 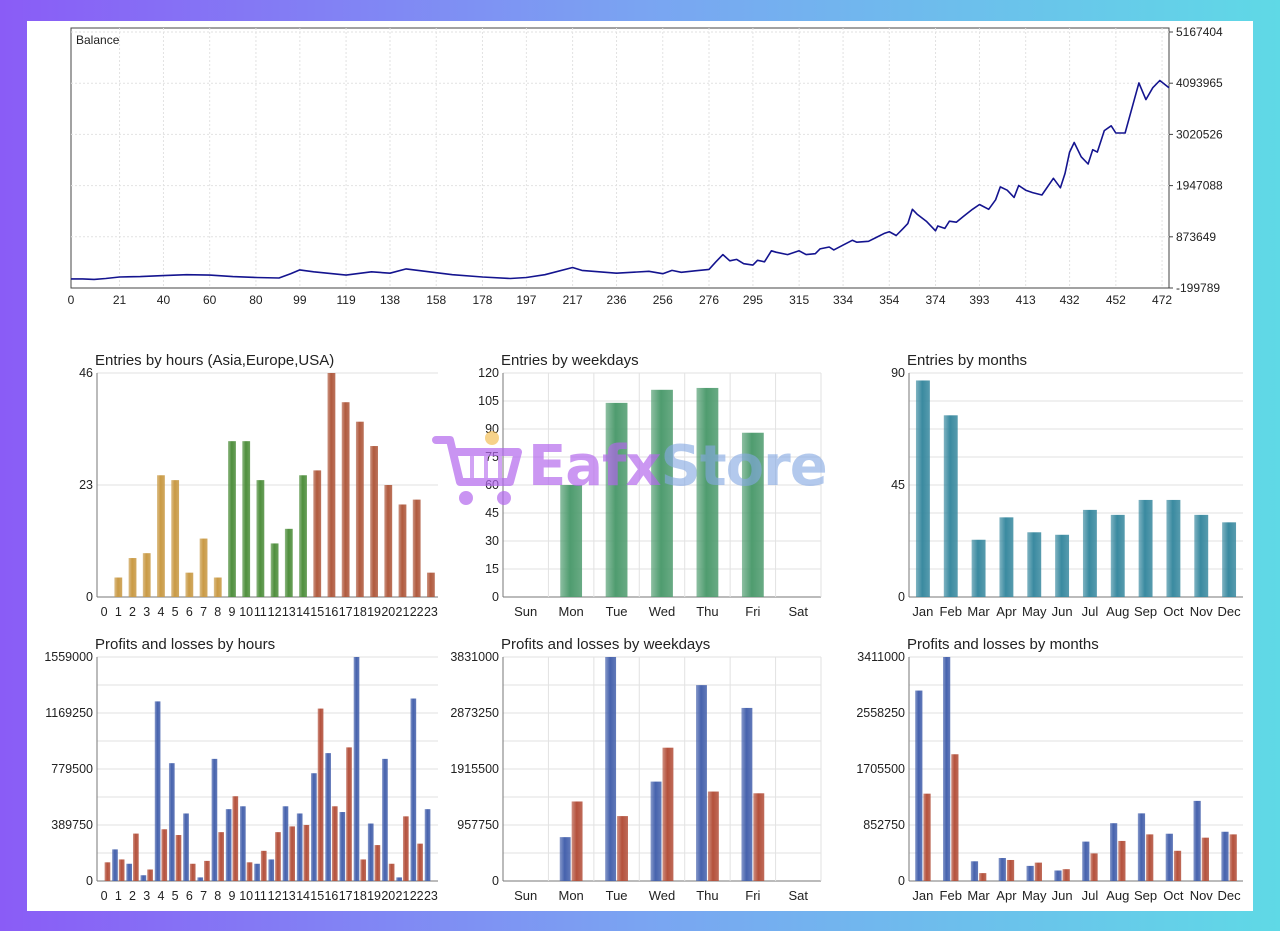 What do you see at coordinates (967, 360) in the screenshot?
I see `entries_months-title: Entries by months` at bounding box center [967, 360].